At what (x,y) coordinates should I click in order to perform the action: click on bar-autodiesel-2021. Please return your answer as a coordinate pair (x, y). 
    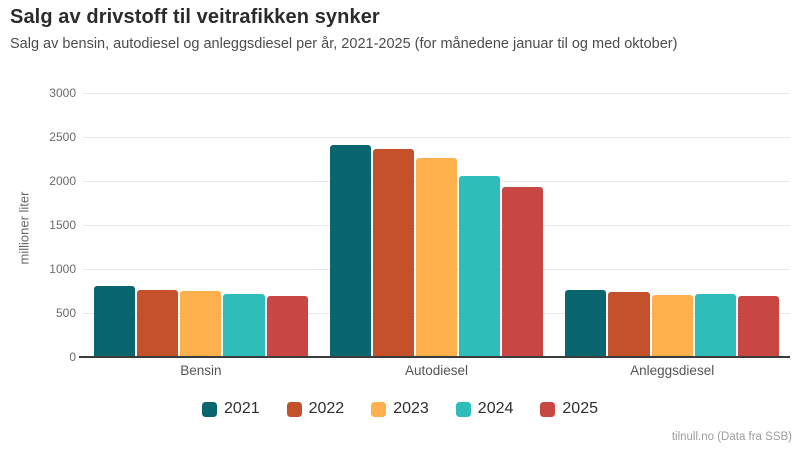
    Looking at the image, I should click on (350, 250).